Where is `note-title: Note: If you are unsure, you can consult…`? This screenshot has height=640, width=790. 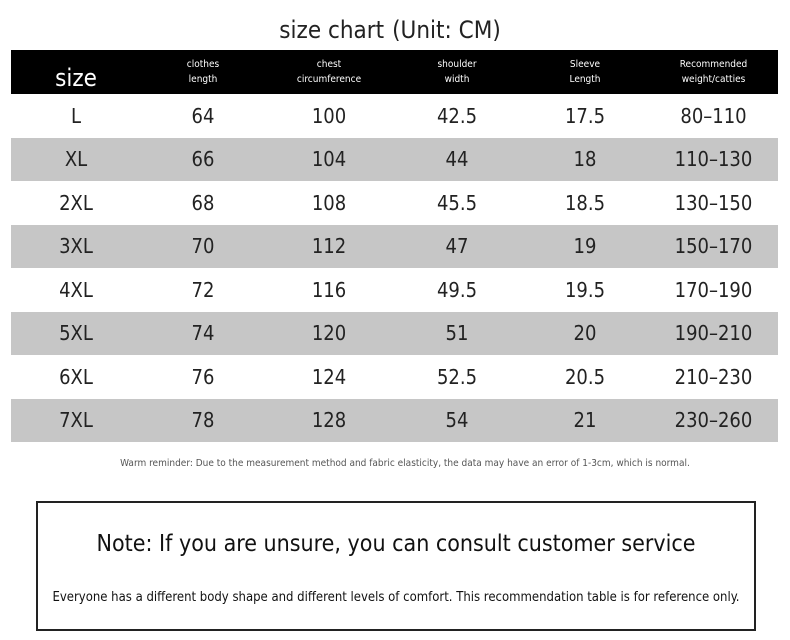
note-title: Note: If you are unsure, you can consult… is located at coordinates (396, 544).